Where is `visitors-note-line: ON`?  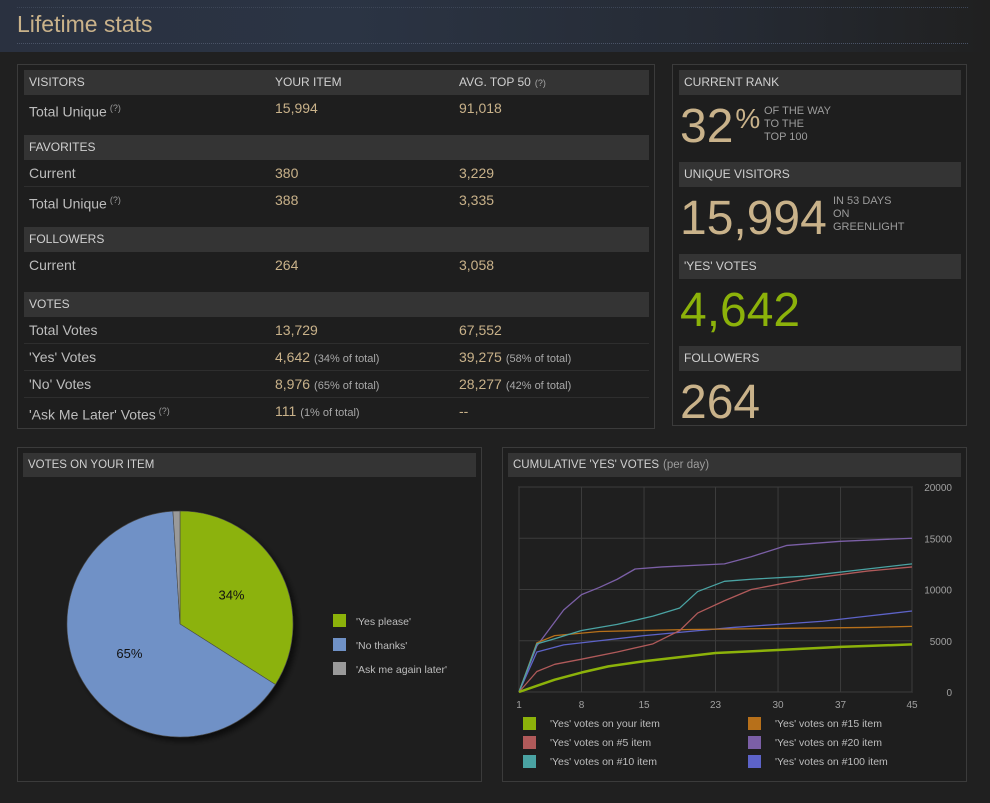
visitors-note-line: ON is located at coordinates (841, 214).